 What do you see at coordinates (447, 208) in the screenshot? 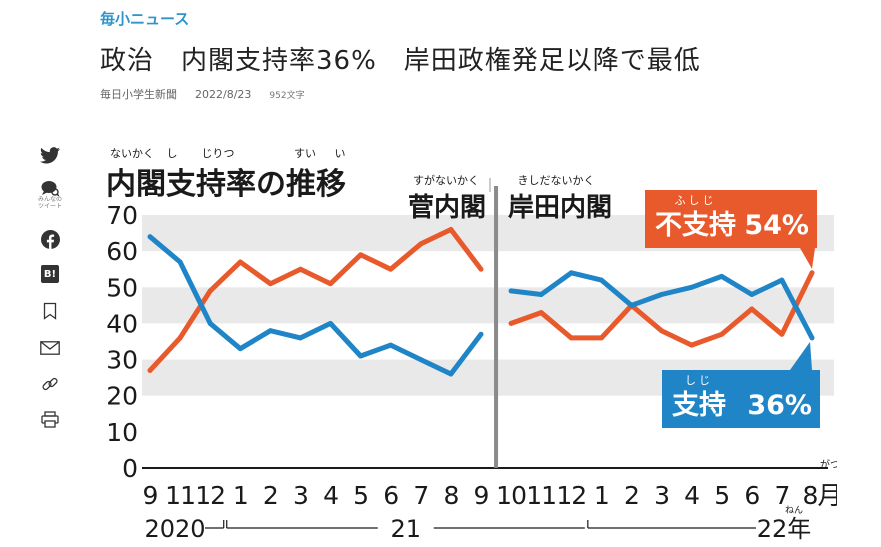
I see `cabinet-label-0: 菅内閣` at bounding box center [447, 208].